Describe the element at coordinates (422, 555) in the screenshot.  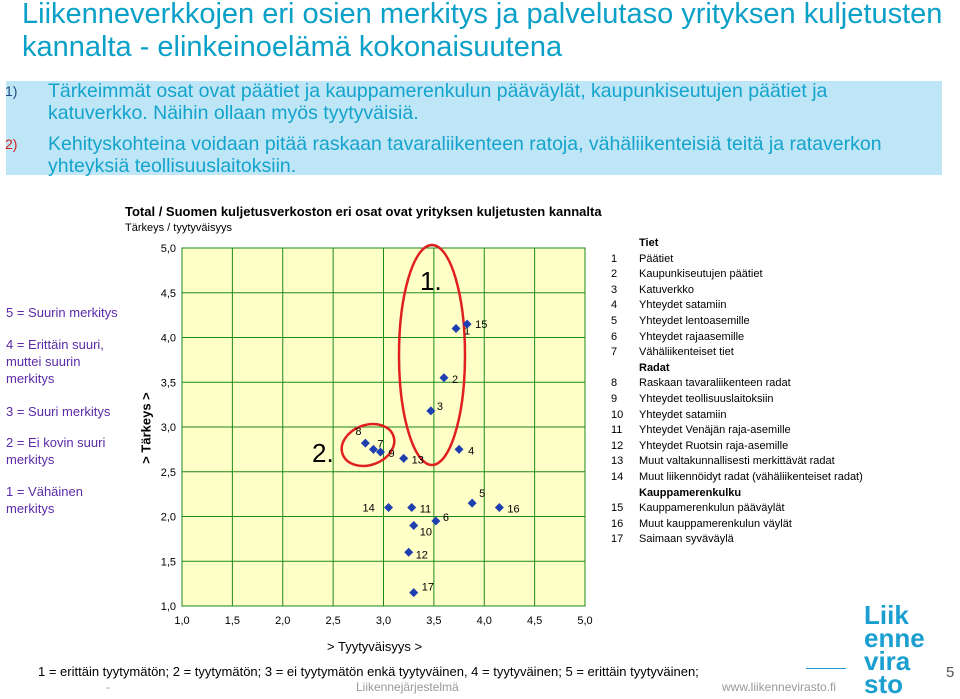
I see `data-point-label-12: 12` at that location.